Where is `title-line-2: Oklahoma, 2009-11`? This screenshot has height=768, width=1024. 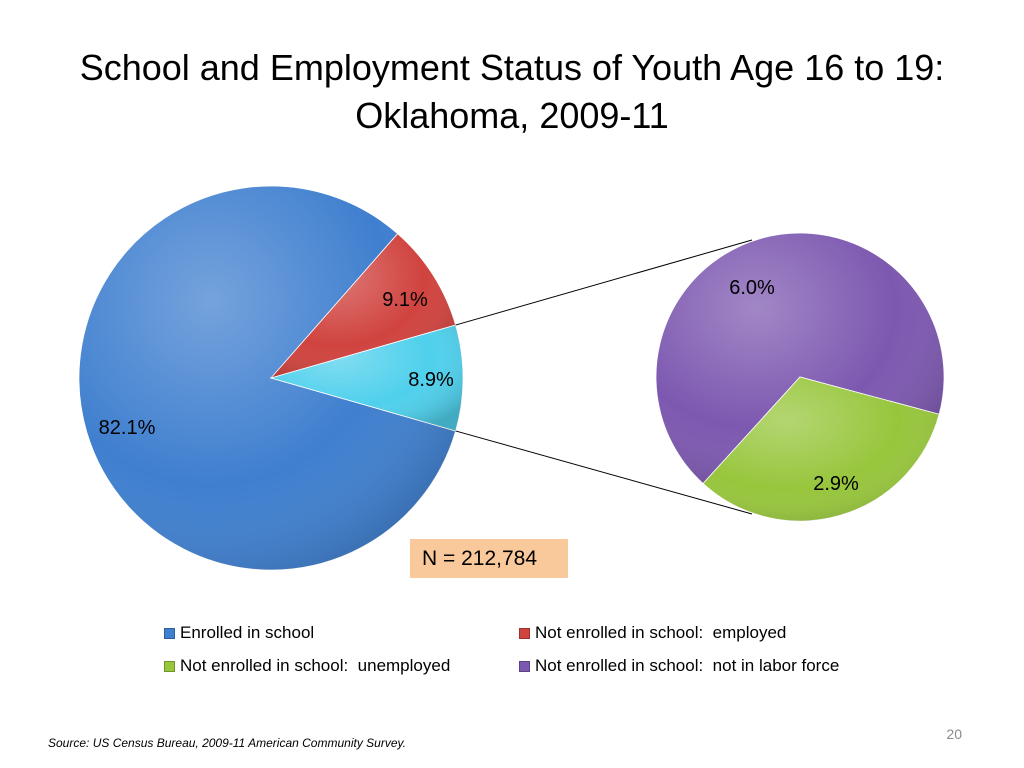
title-line-2: Oklahoma, 2009-11 is located at coordinates (512, 115).